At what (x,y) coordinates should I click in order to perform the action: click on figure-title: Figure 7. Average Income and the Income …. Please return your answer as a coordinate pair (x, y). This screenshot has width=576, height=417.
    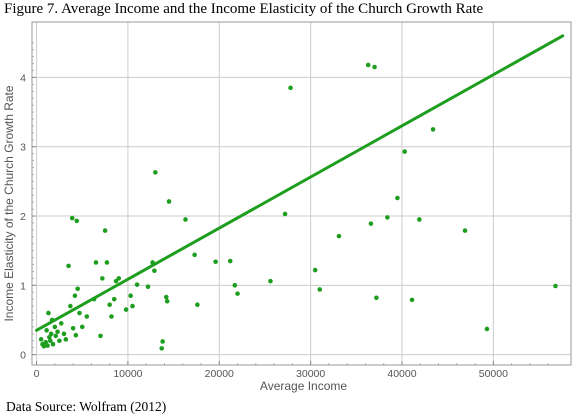
    Looking at the image, I should click on (244, 9).